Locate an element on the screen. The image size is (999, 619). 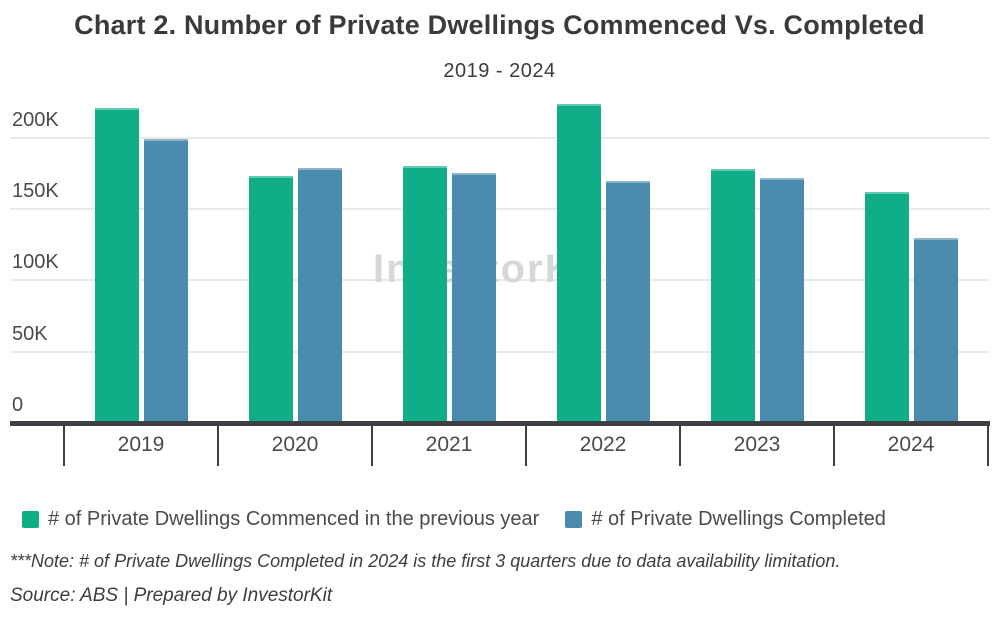
x-axis-label-2021: 2021 is located at coordinates (449, 444).